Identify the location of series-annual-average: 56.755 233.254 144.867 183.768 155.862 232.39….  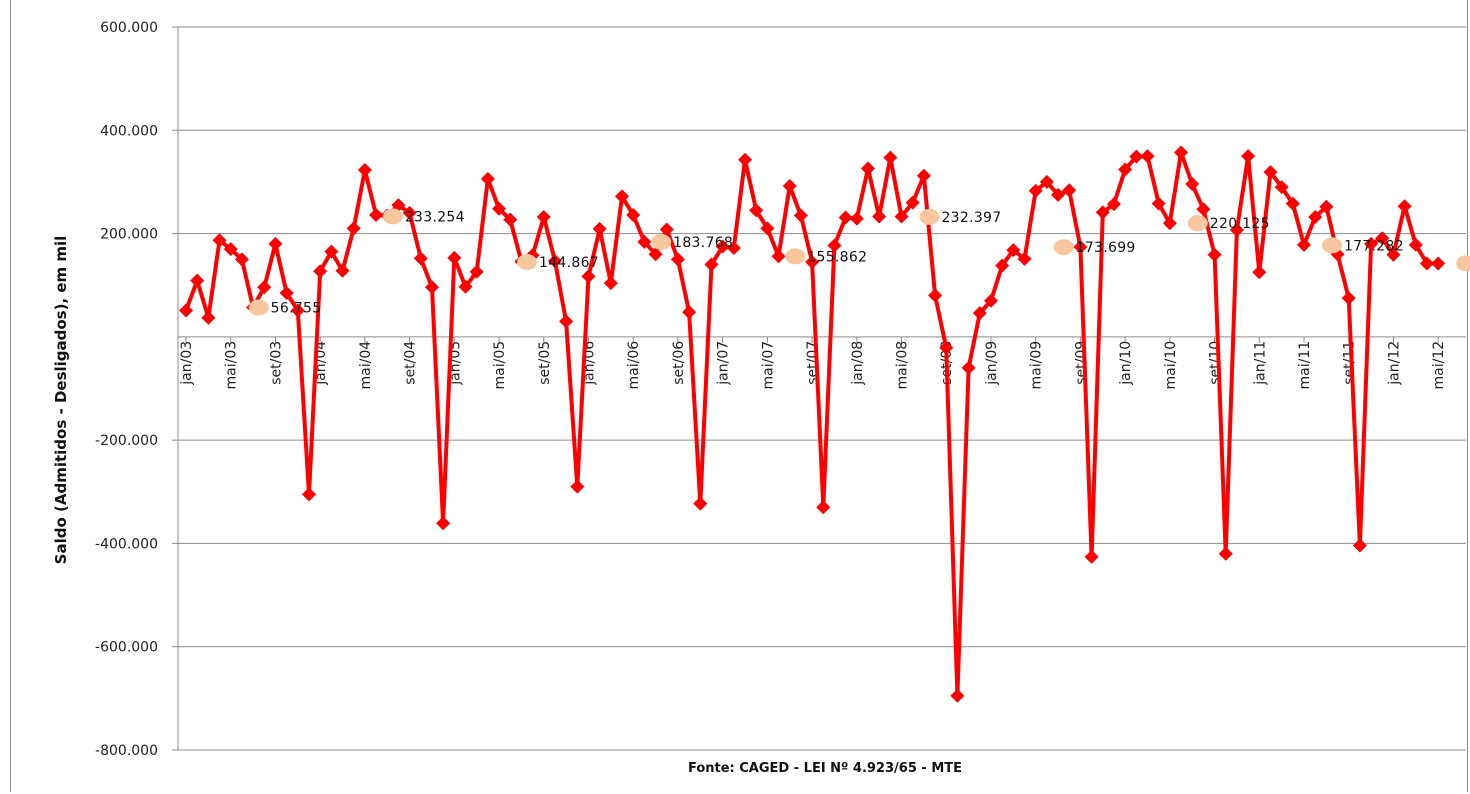
(859, 262).